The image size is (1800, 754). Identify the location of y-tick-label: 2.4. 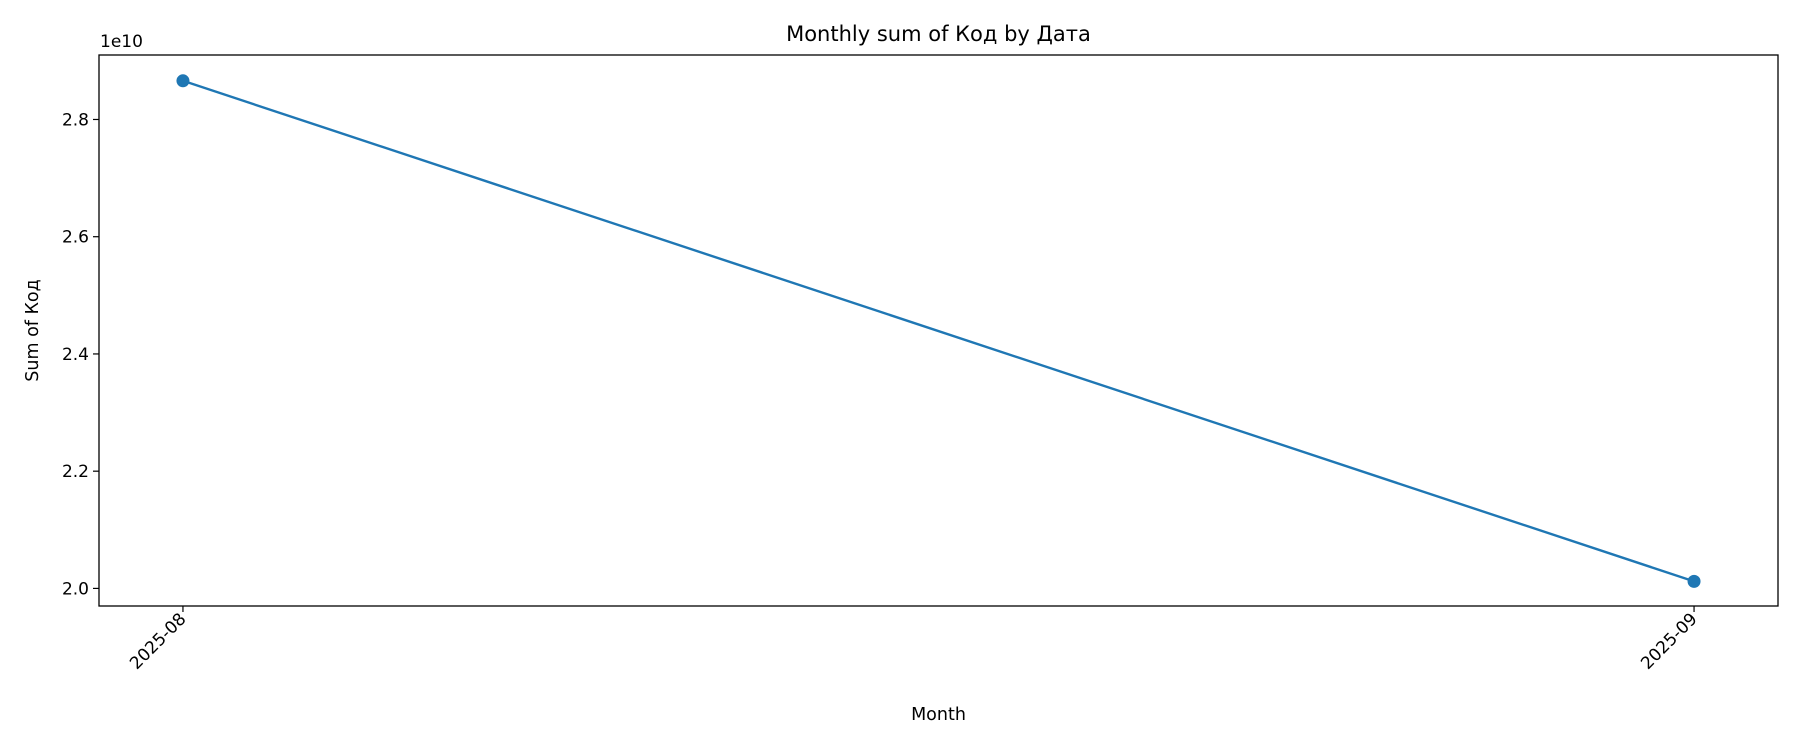
(75, 355).